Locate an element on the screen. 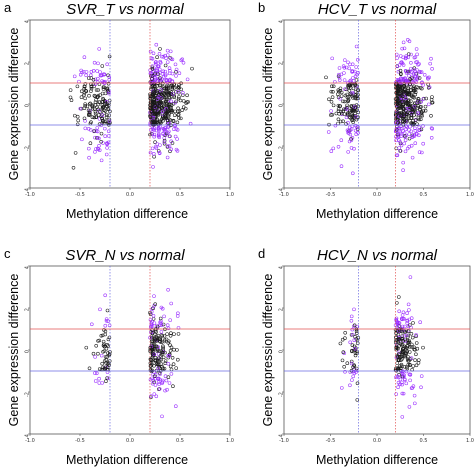 The image size is (474, 470). x-tick-label: 0.0 is located at coordinates (377, 195).